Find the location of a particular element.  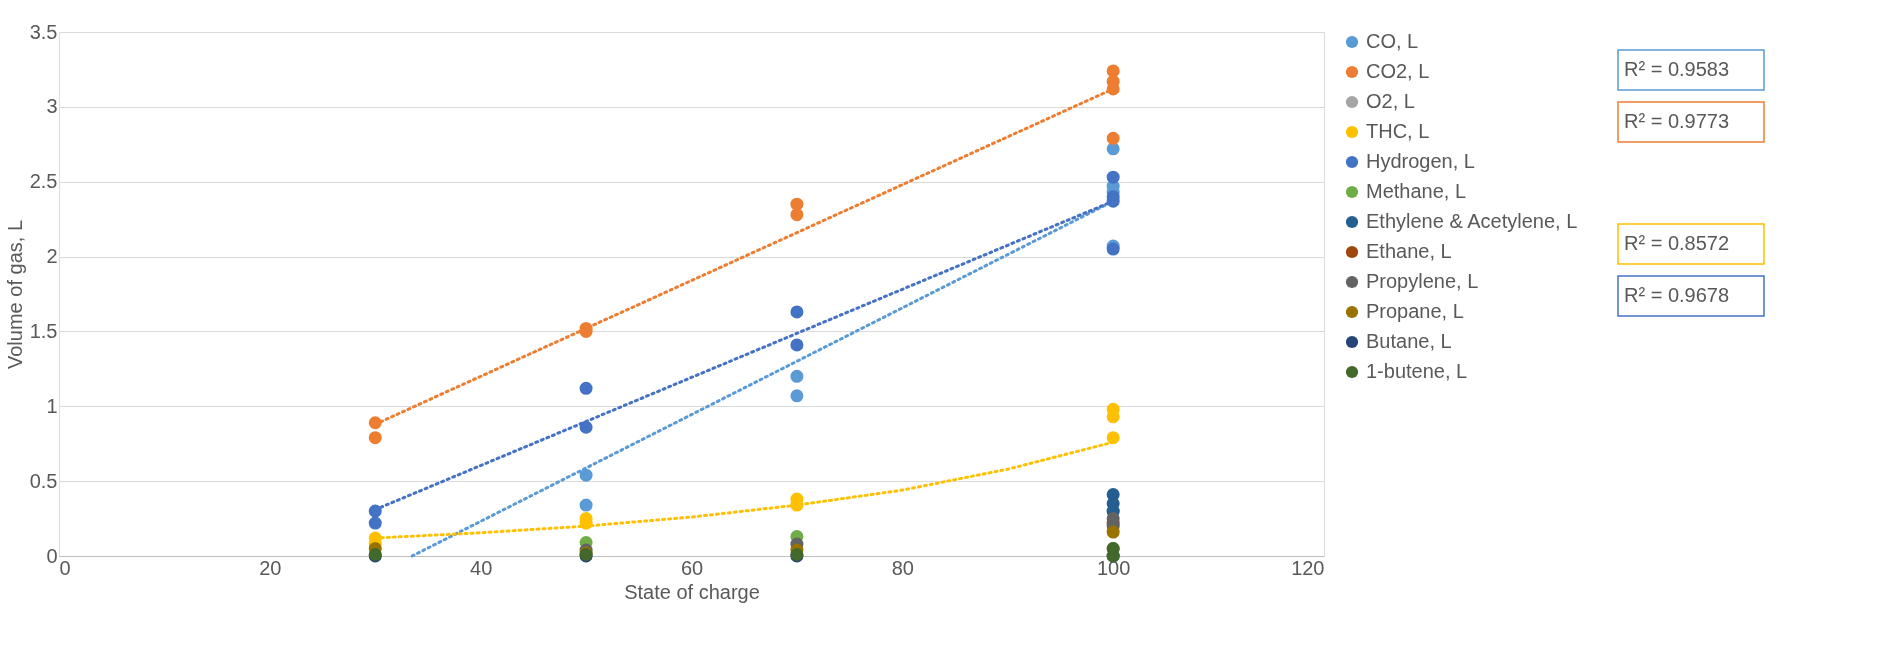

x-axis-title: State of charge is located at coordinates (692, 591).